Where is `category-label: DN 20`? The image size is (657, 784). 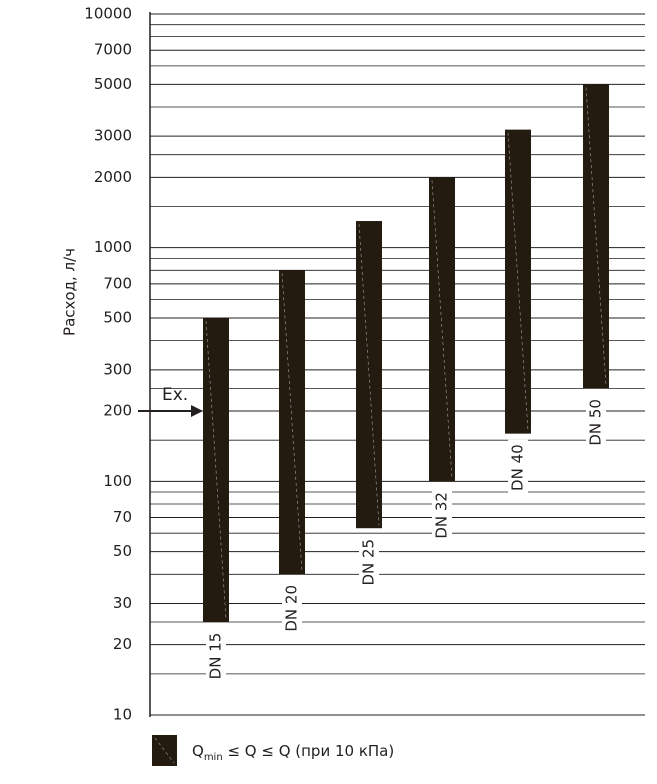 category-label: DN 20 is located at coordinates (292, 608).